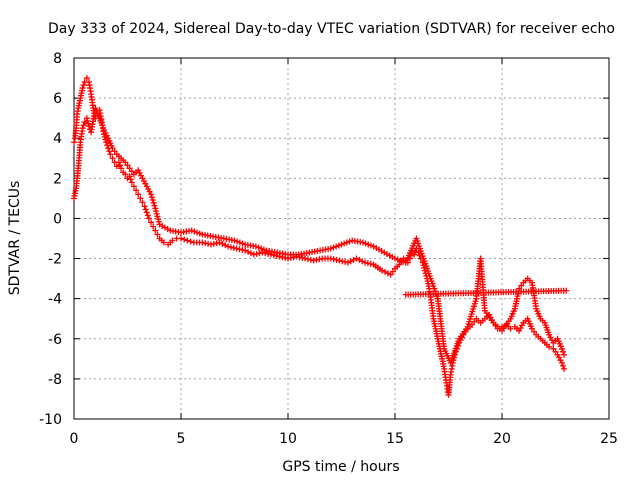 The width and height of the screenshot is (640, 480). Describe the element at coordinates (57, 59) in the screenshot. I see `y-tick-label: 8` at that location.